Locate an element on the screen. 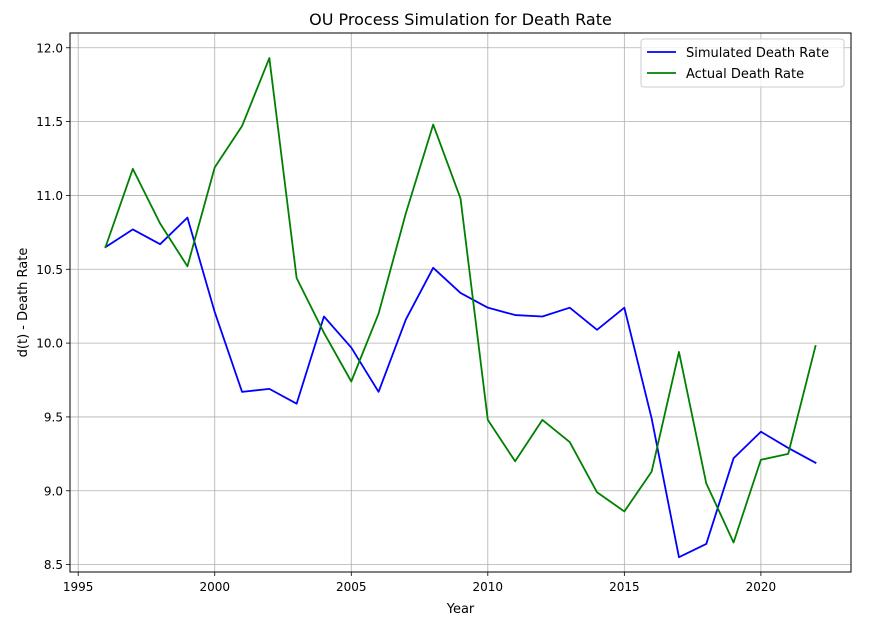  y-tick-label: 10.0 is located at coordinates (49, 344).